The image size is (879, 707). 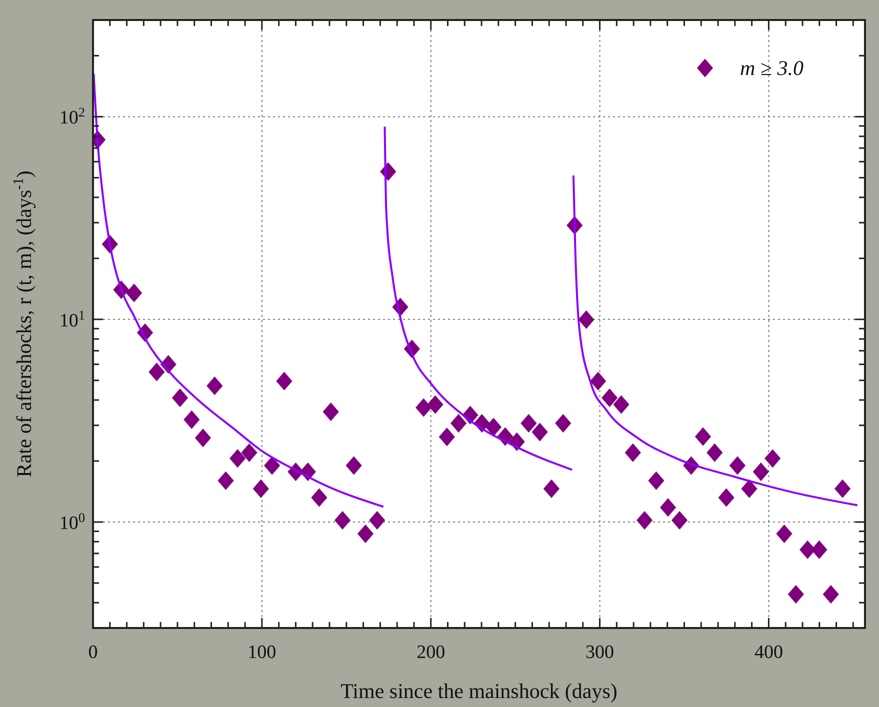 What do you see at coordinates (768, 652) in the screenshot?
I see `x-tick-label: 400` at bounding box center [768, 652].